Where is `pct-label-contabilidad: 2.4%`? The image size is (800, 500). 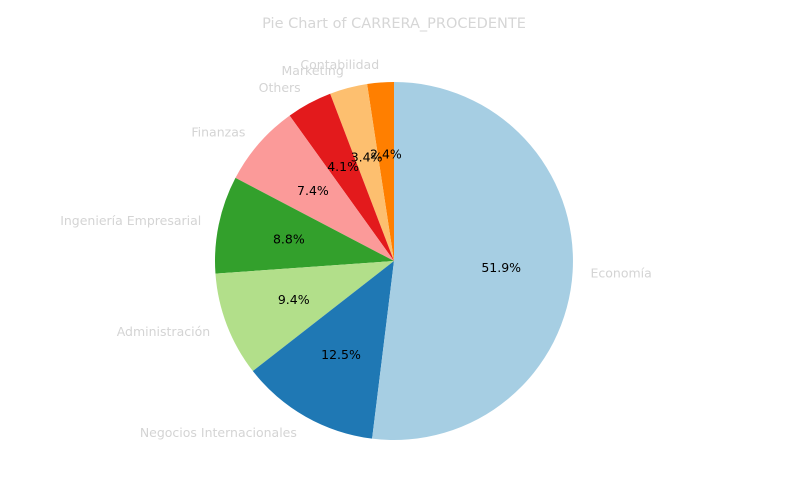 pct-label-contabilidad: 2.4% is located at coordinates (386, 153).